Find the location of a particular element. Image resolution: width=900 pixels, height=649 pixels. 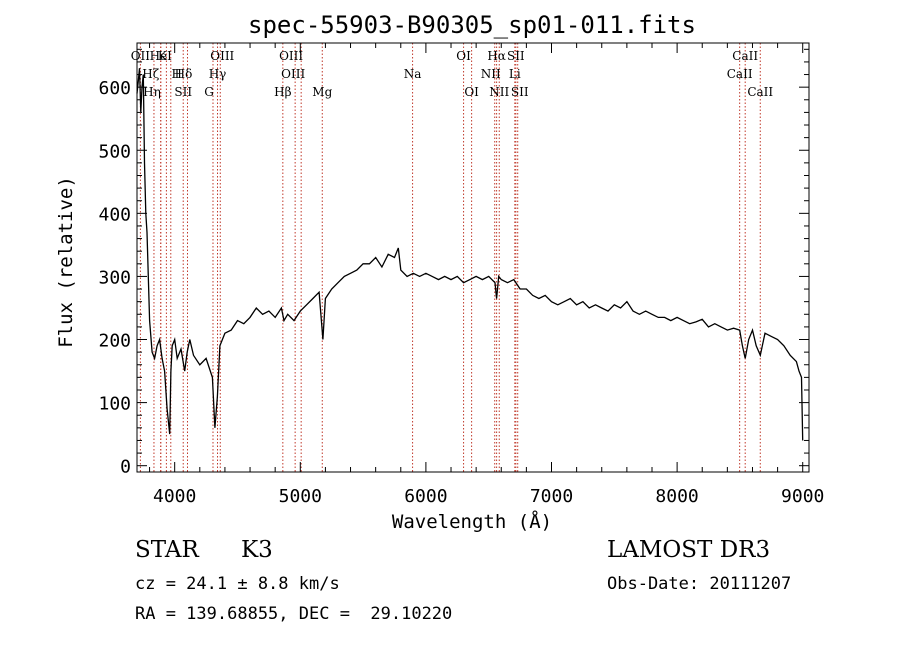

x-tick-label: 4000 is located at coordinates (174, 496).